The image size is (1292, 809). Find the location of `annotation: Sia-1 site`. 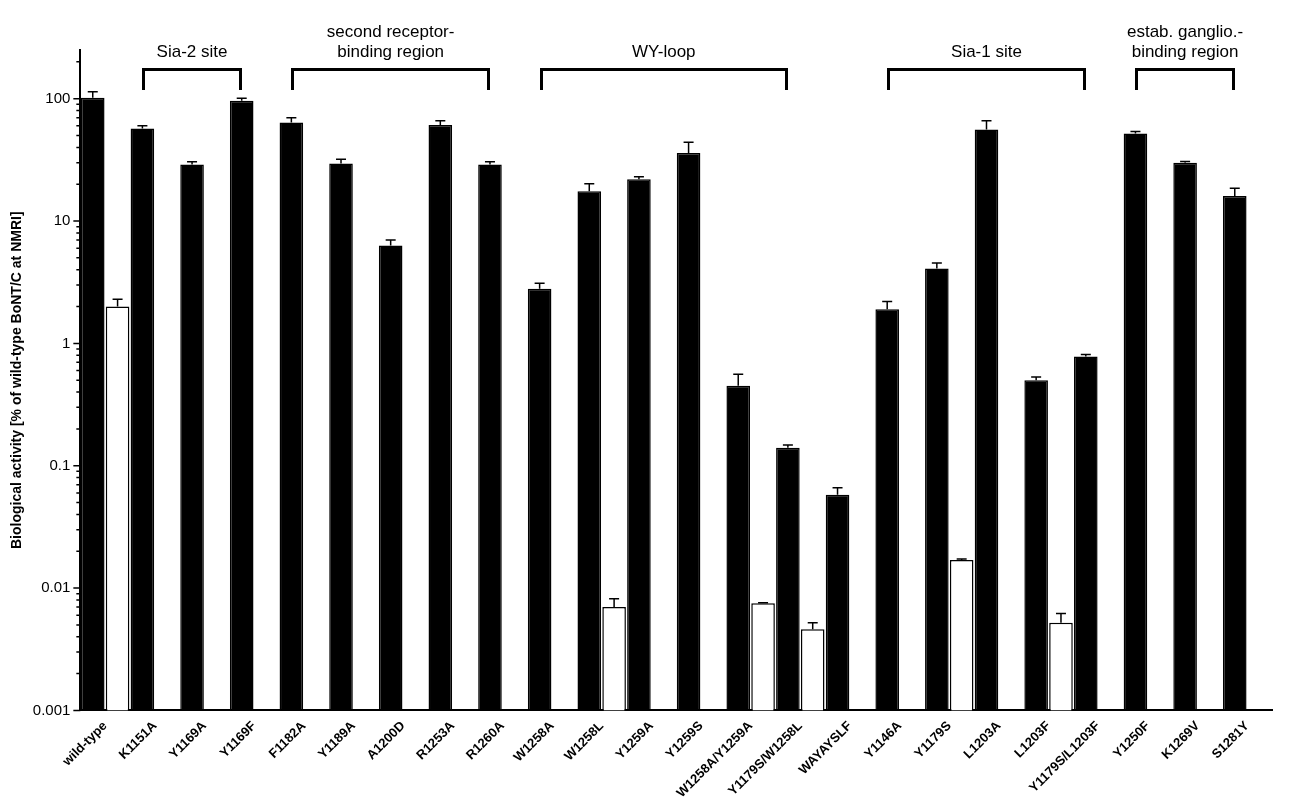

annotation: Sia-1 site is located at coordinates (986, 52).